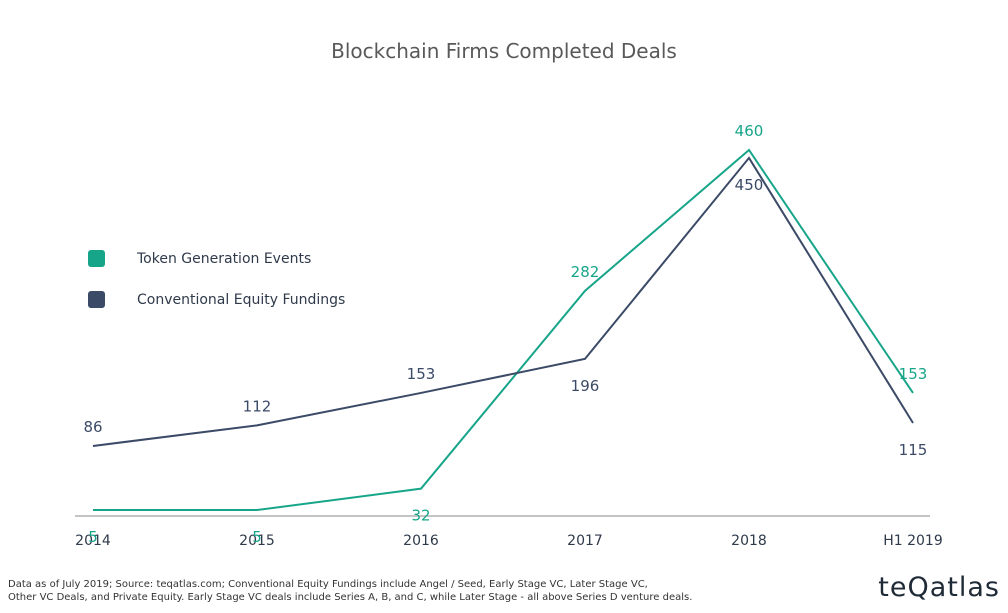  What do you see at coordinates (585, 386) in the screenshot?
I see `data-label: 196` at bounding box center [585, 386].